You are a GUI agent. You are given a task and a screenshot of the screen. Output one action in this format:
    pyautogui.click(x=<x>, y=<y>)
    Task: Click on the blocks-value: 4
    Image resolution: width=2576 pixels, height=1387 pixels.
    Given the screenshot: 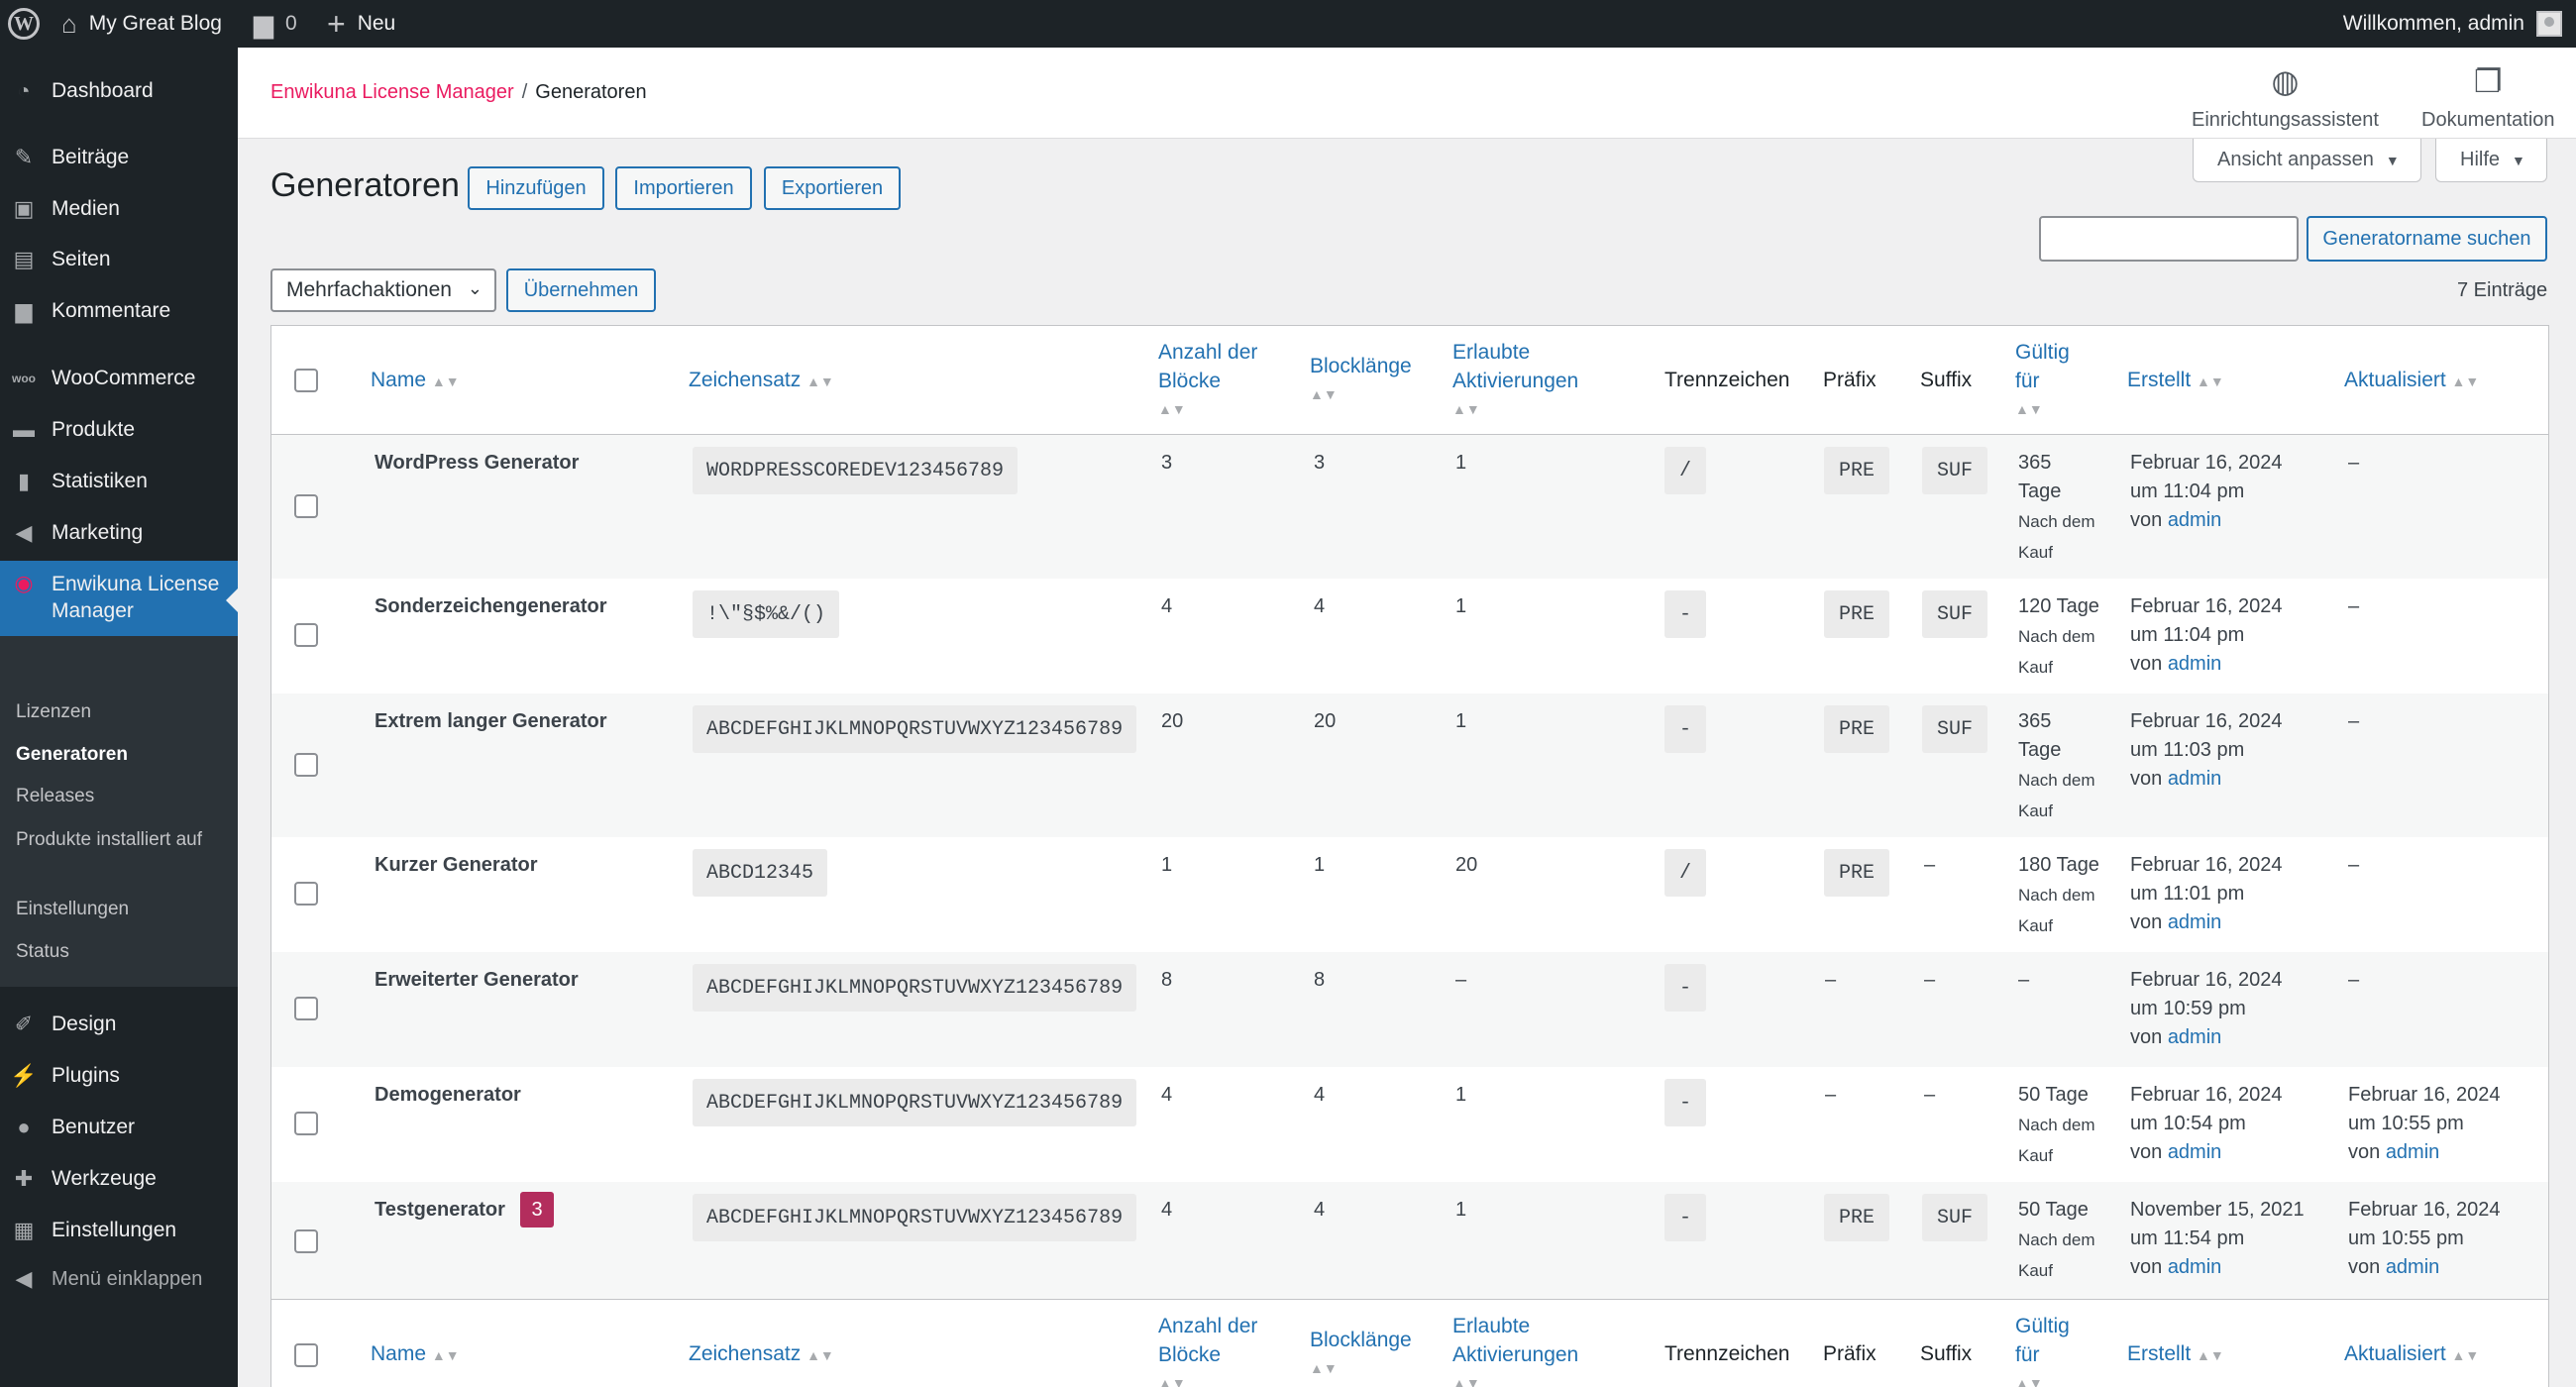 What is the action you would take?
    pyautogui.click(x=1167, y=1210)
    